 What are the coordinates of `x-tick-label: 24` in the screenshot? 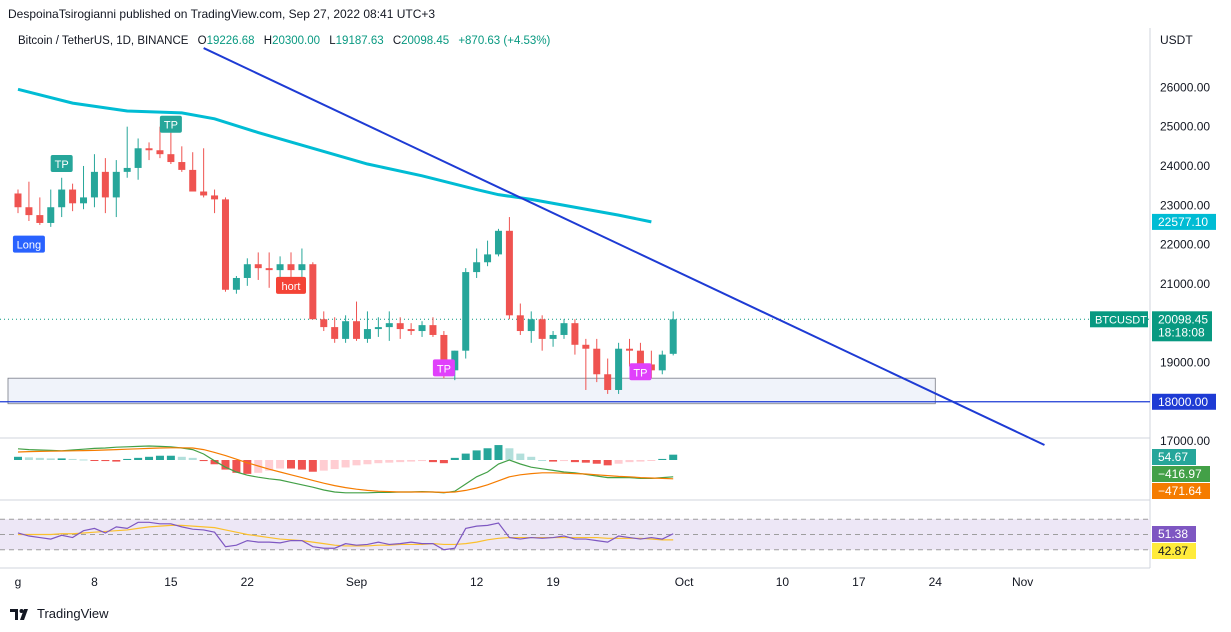 It's located at (936, 582).